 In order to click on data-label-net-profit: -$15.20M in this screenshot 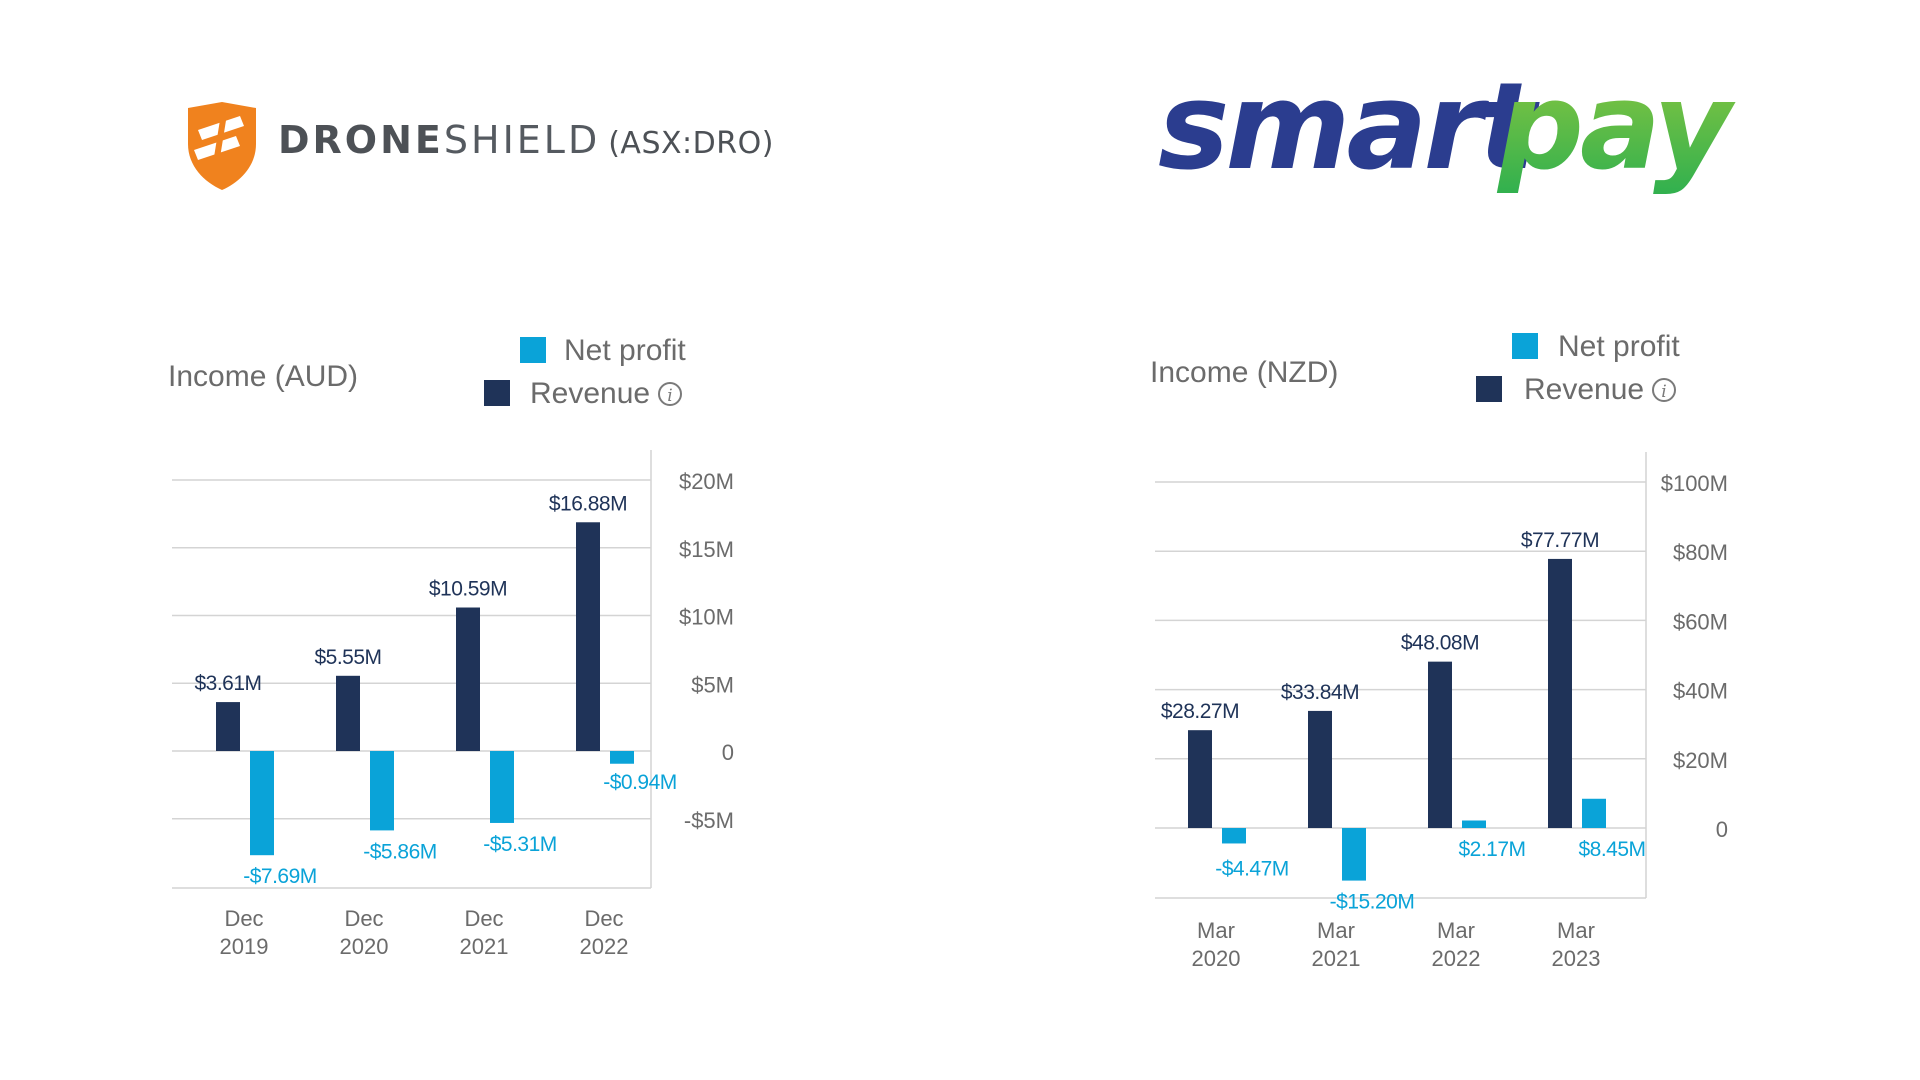, I will do `click(1372, 902)`.